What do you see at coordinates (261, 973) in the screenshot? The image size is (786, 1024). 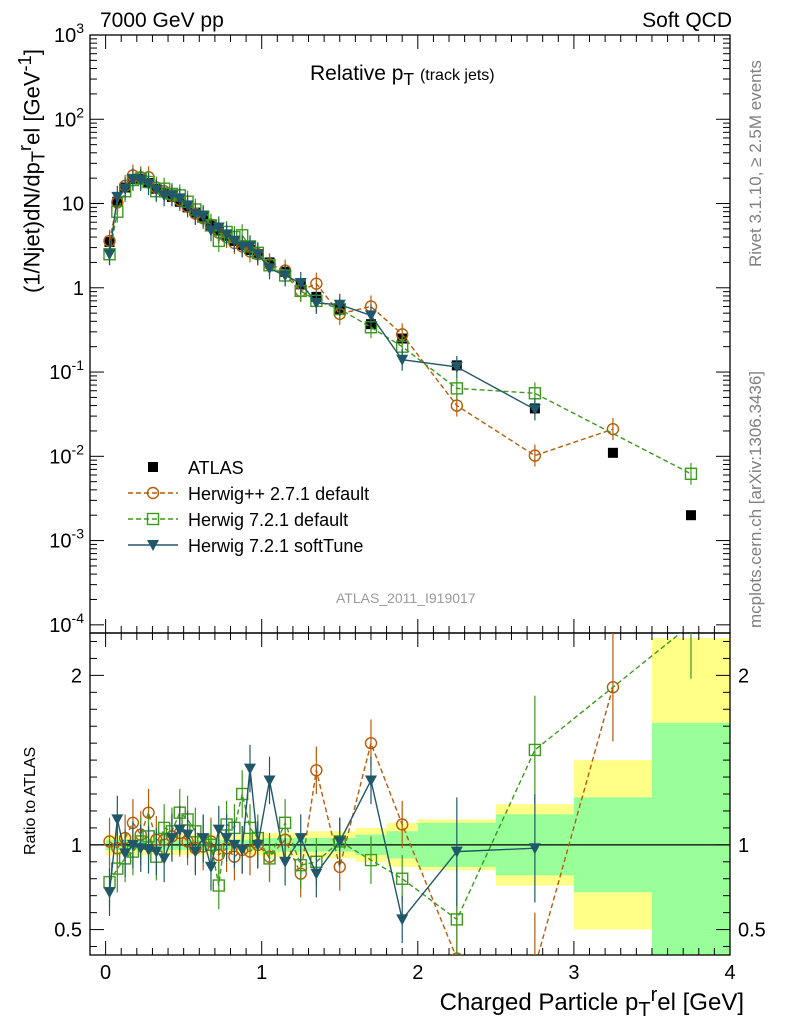 I see `x-tick-label: 1` at bounding box center [261, 973].